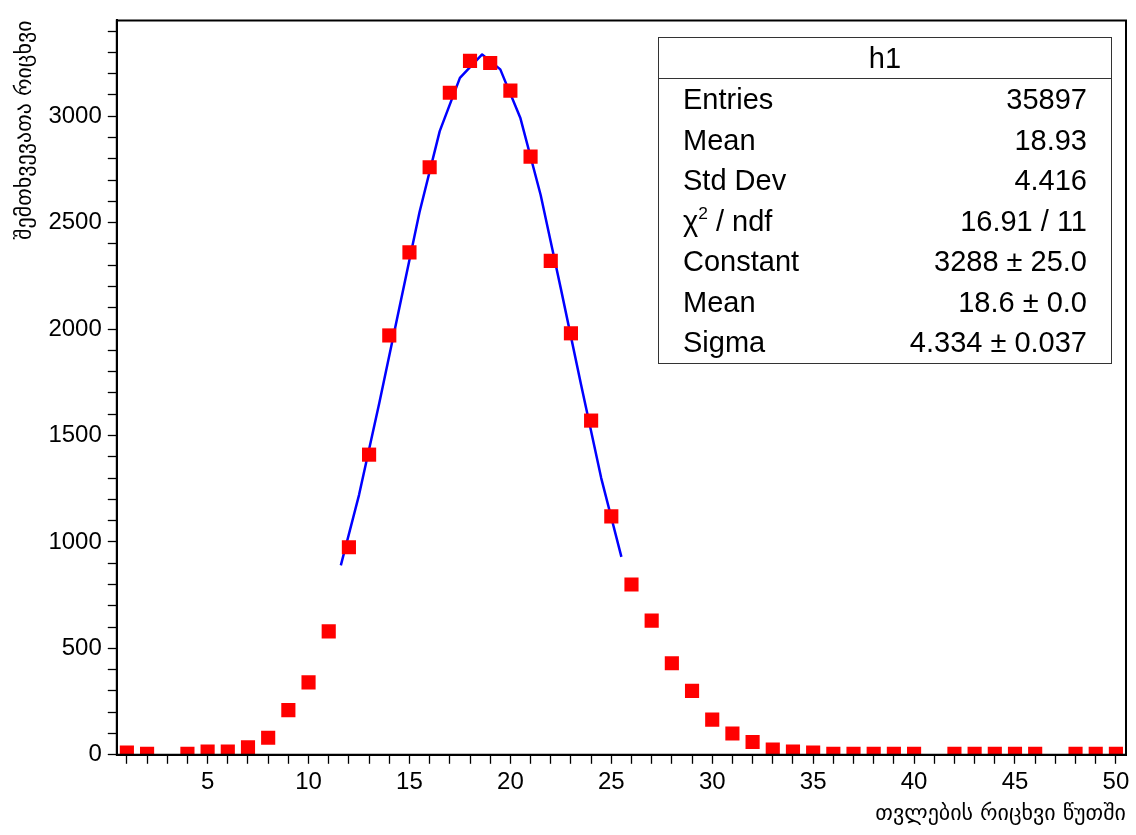  I want to click on annotation: χ$^{2}$ / ndf, so click(728, 220).